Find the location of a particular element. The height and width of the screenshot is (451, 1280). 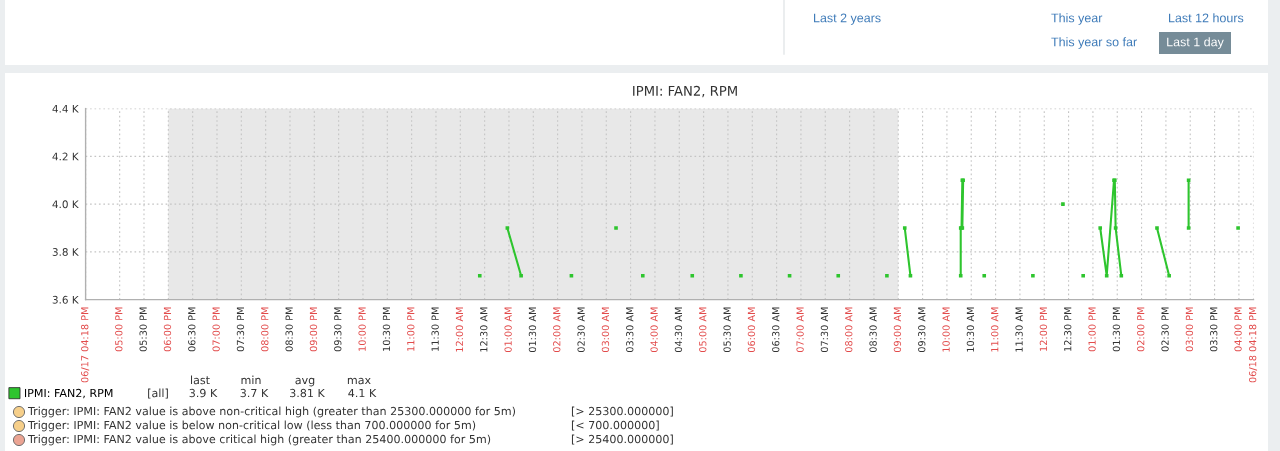

x-tick-label: 04:00 AM is located at coordinates (654, 330).